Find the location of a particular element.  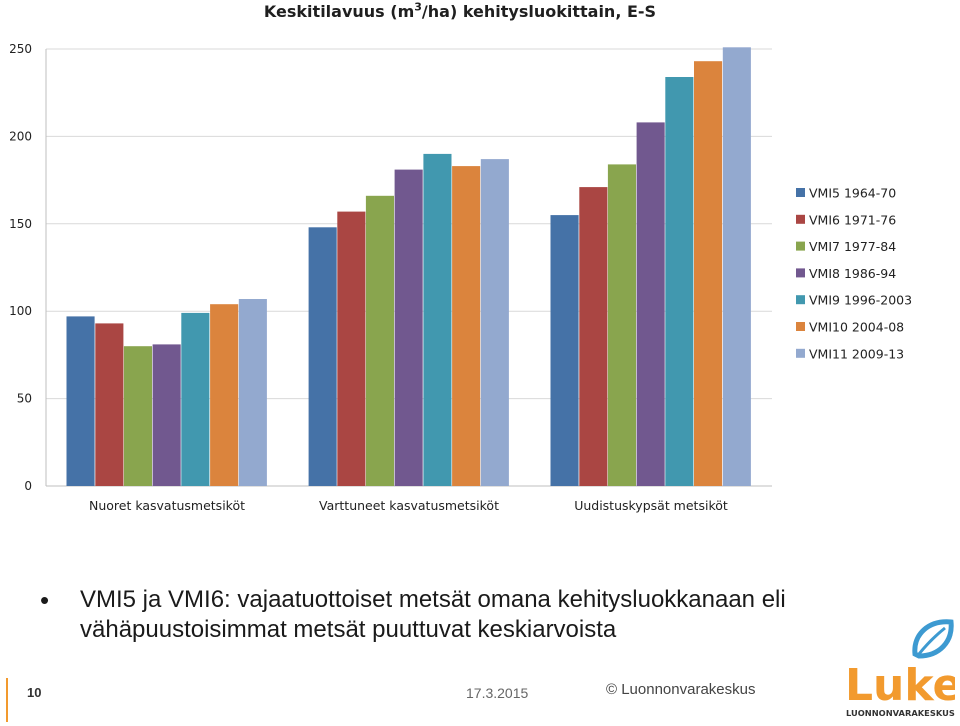

legend-label: VMI6 1971-76 is located at coordinates (852, 219).